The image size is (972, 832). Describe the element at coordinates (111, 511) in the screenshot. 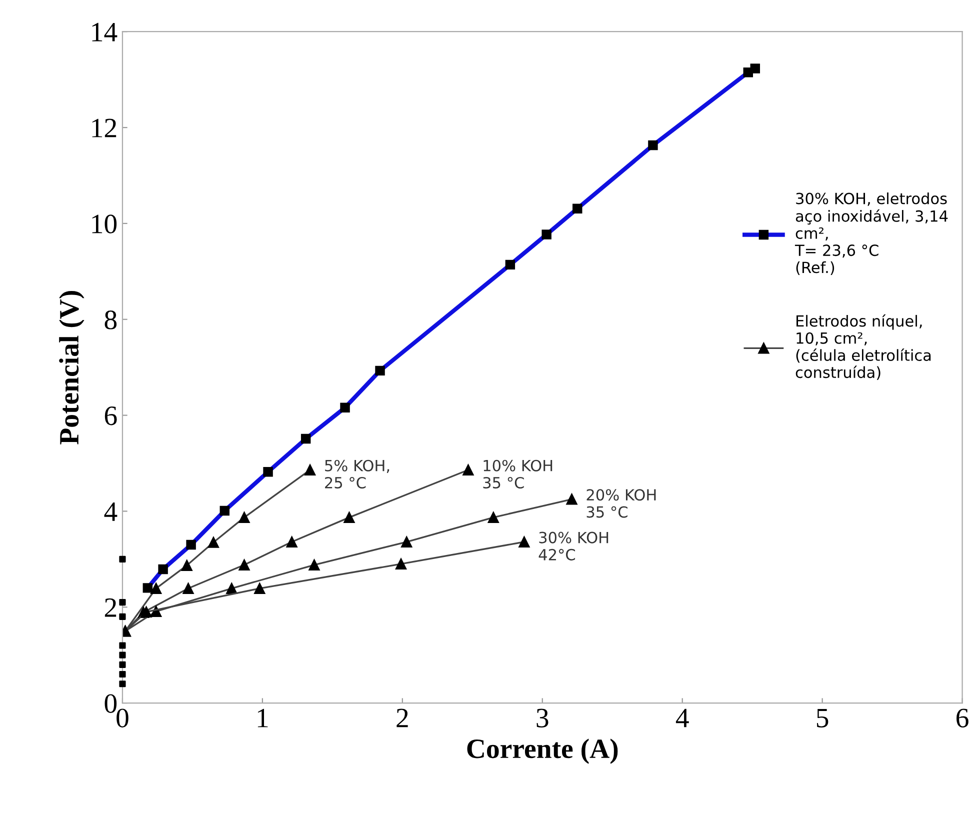

I see `y-tick-label: 4` at that location.